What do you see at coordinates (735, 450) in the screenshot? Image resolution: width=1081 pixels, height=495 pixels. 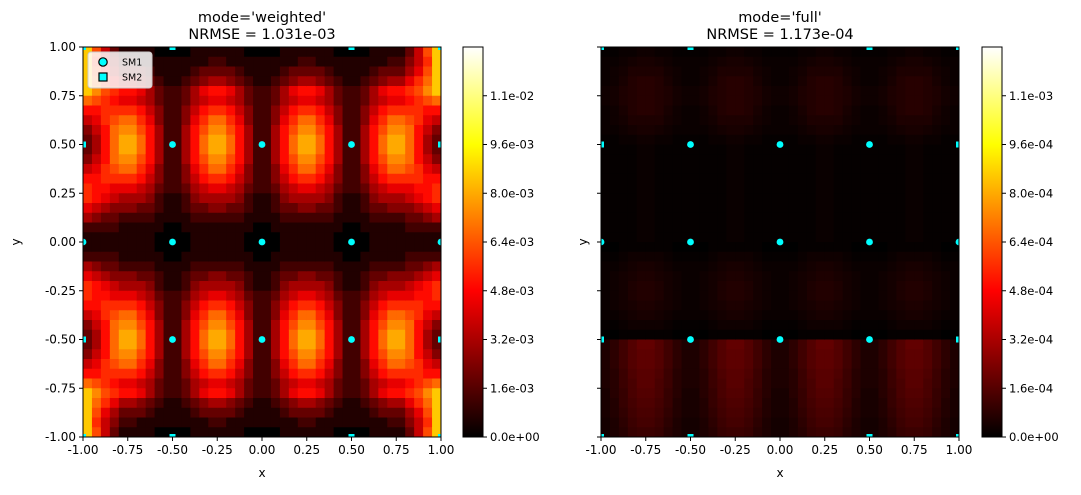 I see `x-tick-label: -0.25` at bounding box center [735, 450].